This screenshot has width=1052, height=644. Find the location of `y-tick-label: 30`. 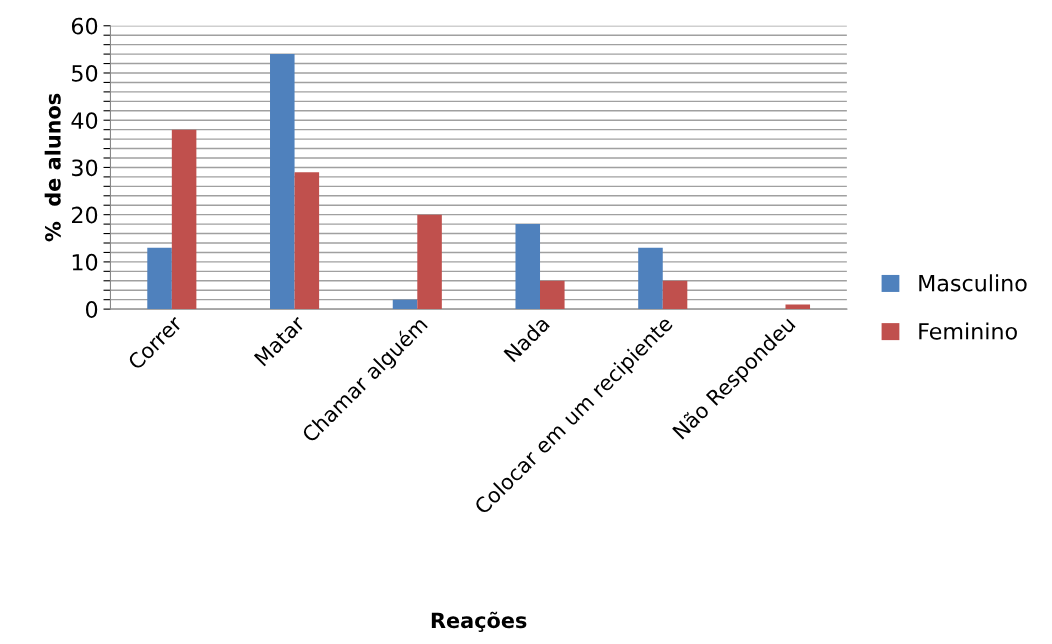

y-tick-label: 30 is located at coordinates (85, 168).